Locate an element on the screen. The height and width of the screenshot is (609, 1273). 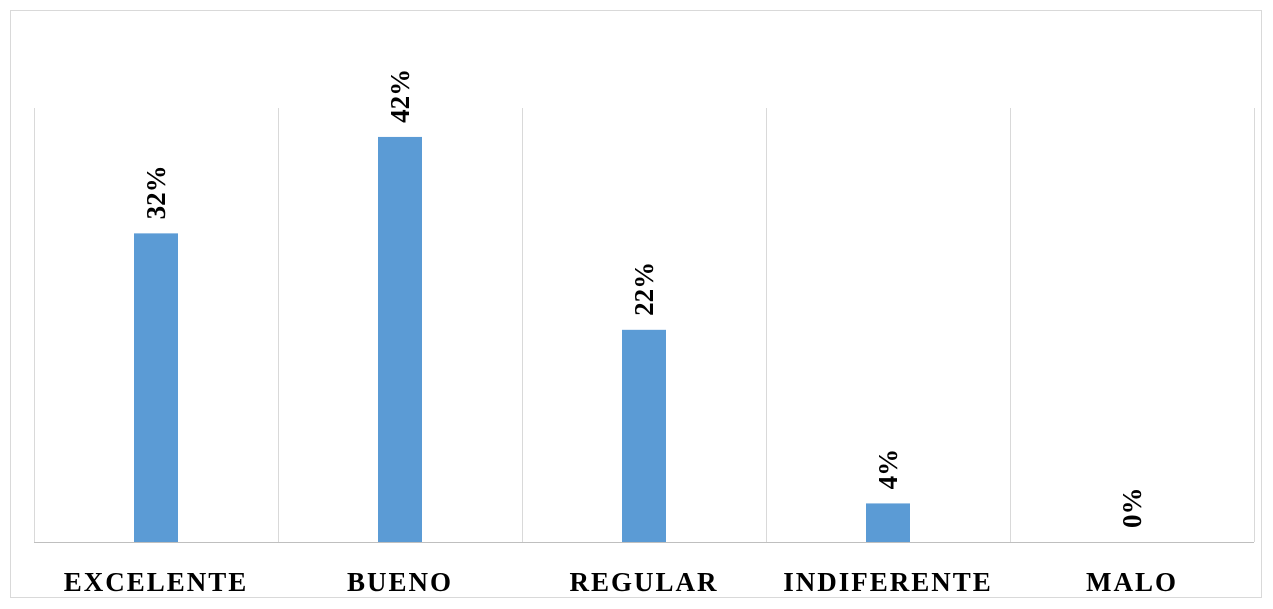
category-label-malo: MALO is located at coordinates (1132, 582).